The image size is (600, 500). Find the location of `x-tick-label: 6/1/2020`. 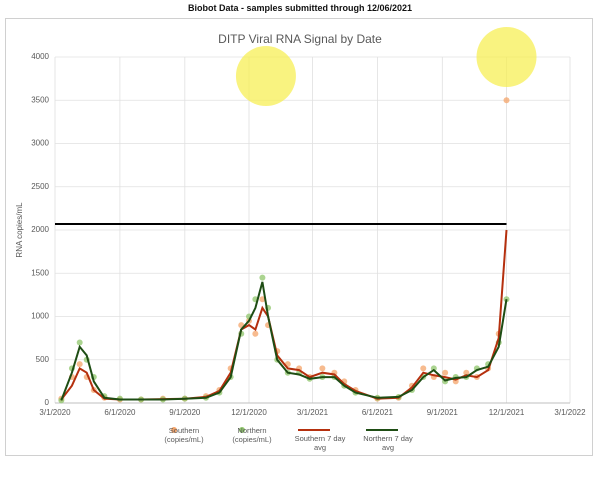

x-tick-label: 6/1/2020 is located at coordinates (120, 412).